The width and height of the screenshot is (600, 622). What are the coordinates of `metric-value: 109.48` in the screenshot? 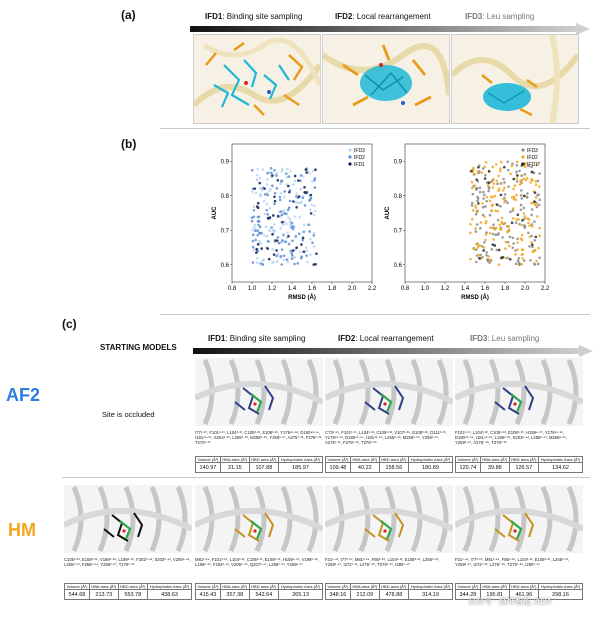 It's located at (338, 467).